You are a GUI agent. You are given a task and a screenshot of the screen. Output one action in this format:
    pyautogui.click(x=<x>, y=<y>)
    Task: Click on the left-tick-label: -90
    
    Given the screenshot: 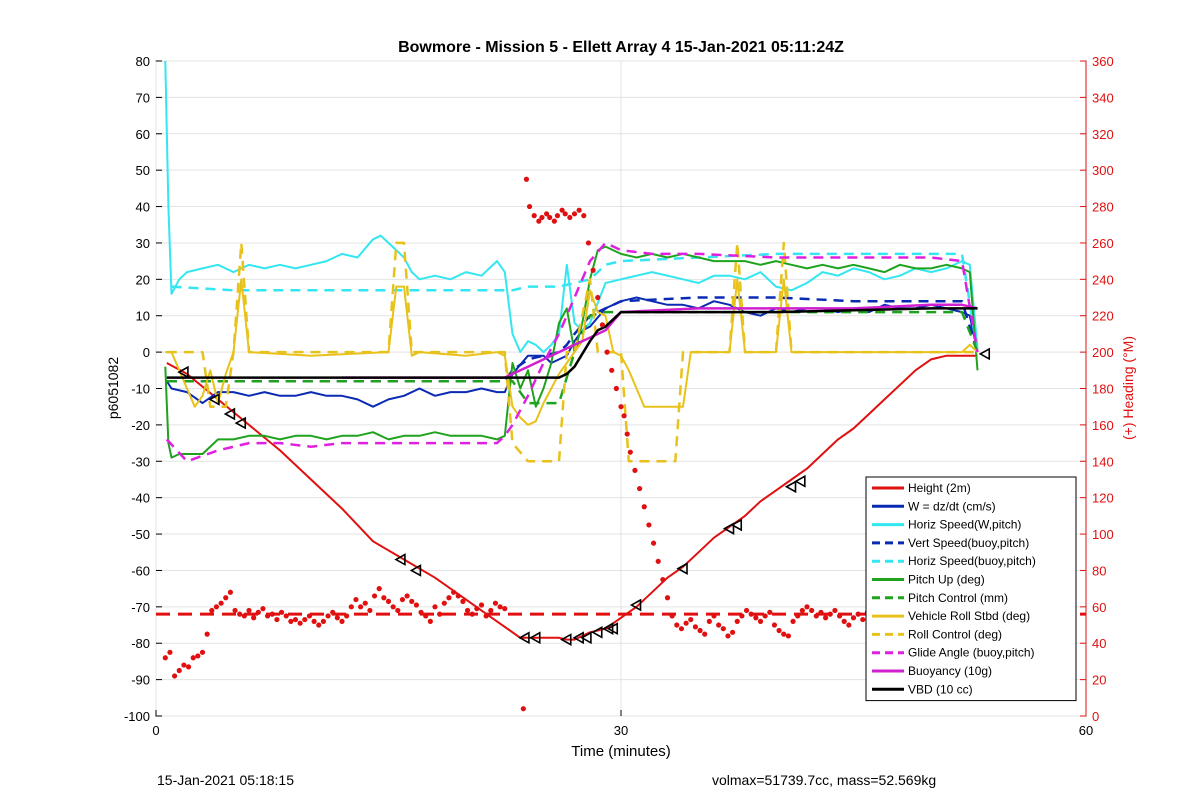 What is the action you would take?
    pyautogui.click(x=140, y=680)
    